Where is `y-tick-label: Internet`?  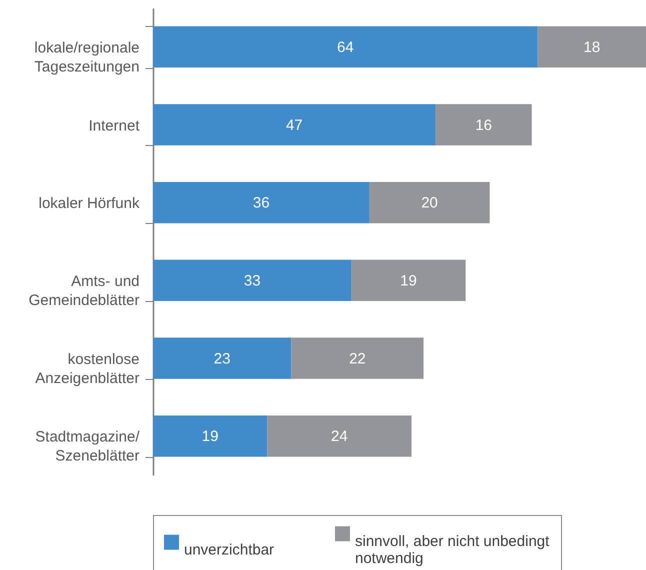
y-tick-label: Internet is located at coordinates (114, 125).